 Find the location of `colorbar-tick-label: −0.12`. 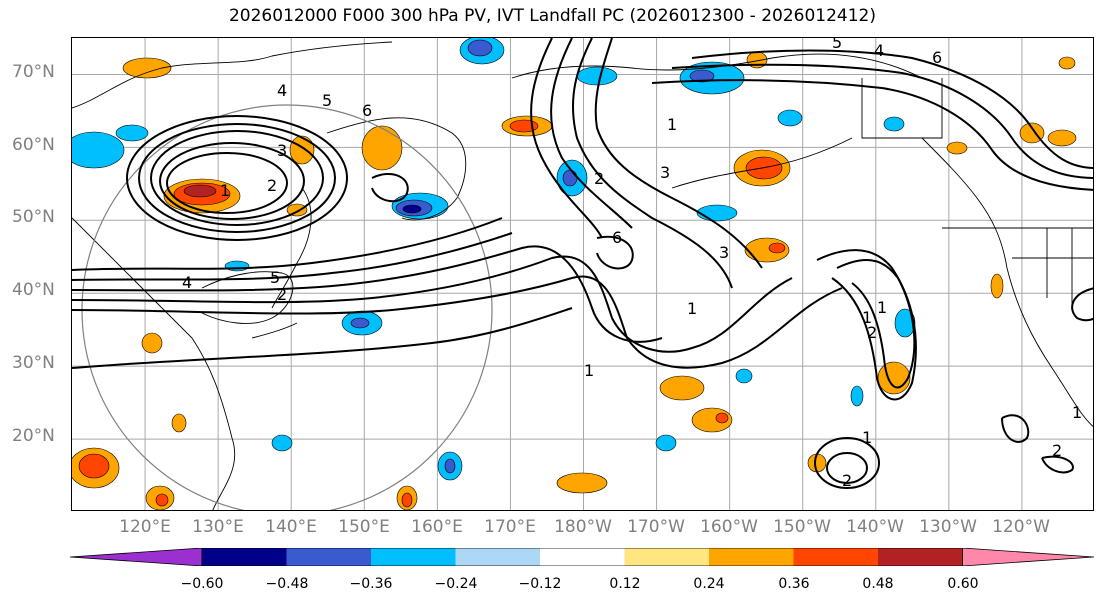

colorbar-tick-label: −0.12 is located at coordinates (540, 584).